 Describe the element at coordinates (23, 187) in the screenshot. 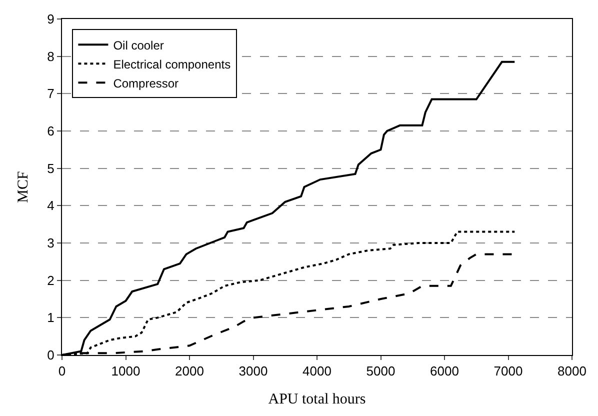

I see `y-axis-title: MCF` at that location.